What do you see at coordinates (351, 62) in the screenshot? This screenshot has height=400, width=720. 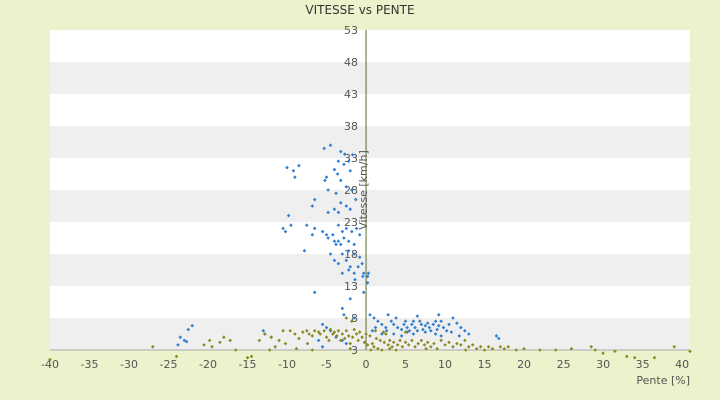 I see `y-tick-label: 48` at bounding box center [351, 62].